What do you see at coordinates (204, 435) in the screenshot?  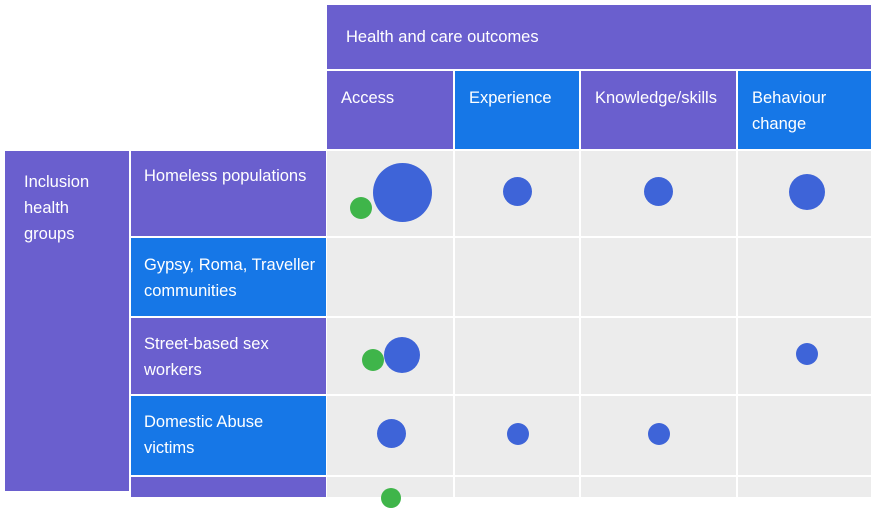 I see `row-header-label: Domestic Abuse victims` at bounding box center [204, 435].